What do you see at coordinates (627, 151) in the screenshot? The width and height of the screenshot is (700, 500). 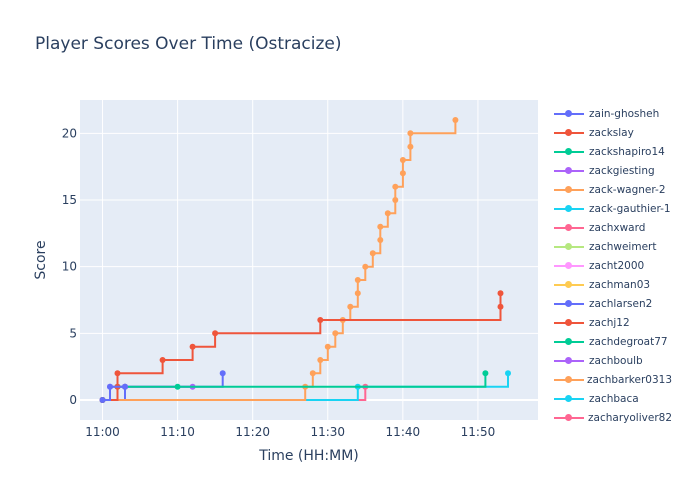 I see `legend-label: zackshapiro14` at bounding box center [627, 151].